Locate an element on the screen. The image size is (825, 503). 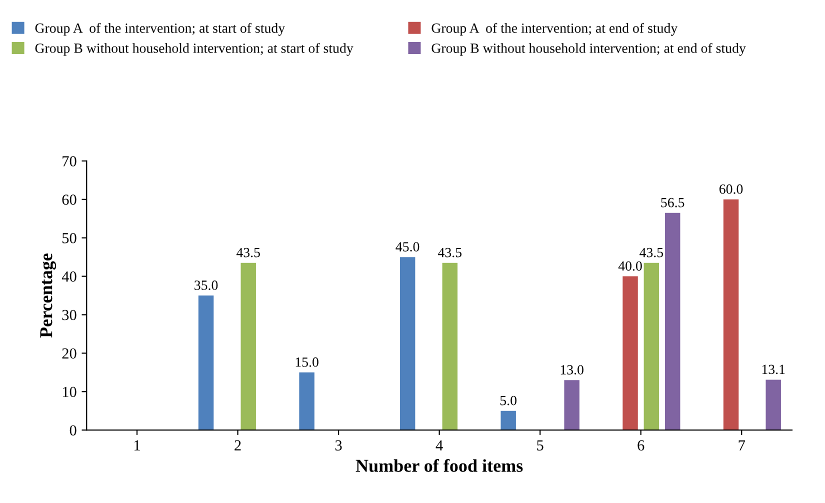
y-tick-label: 30 is located at coordinates (69, 315).